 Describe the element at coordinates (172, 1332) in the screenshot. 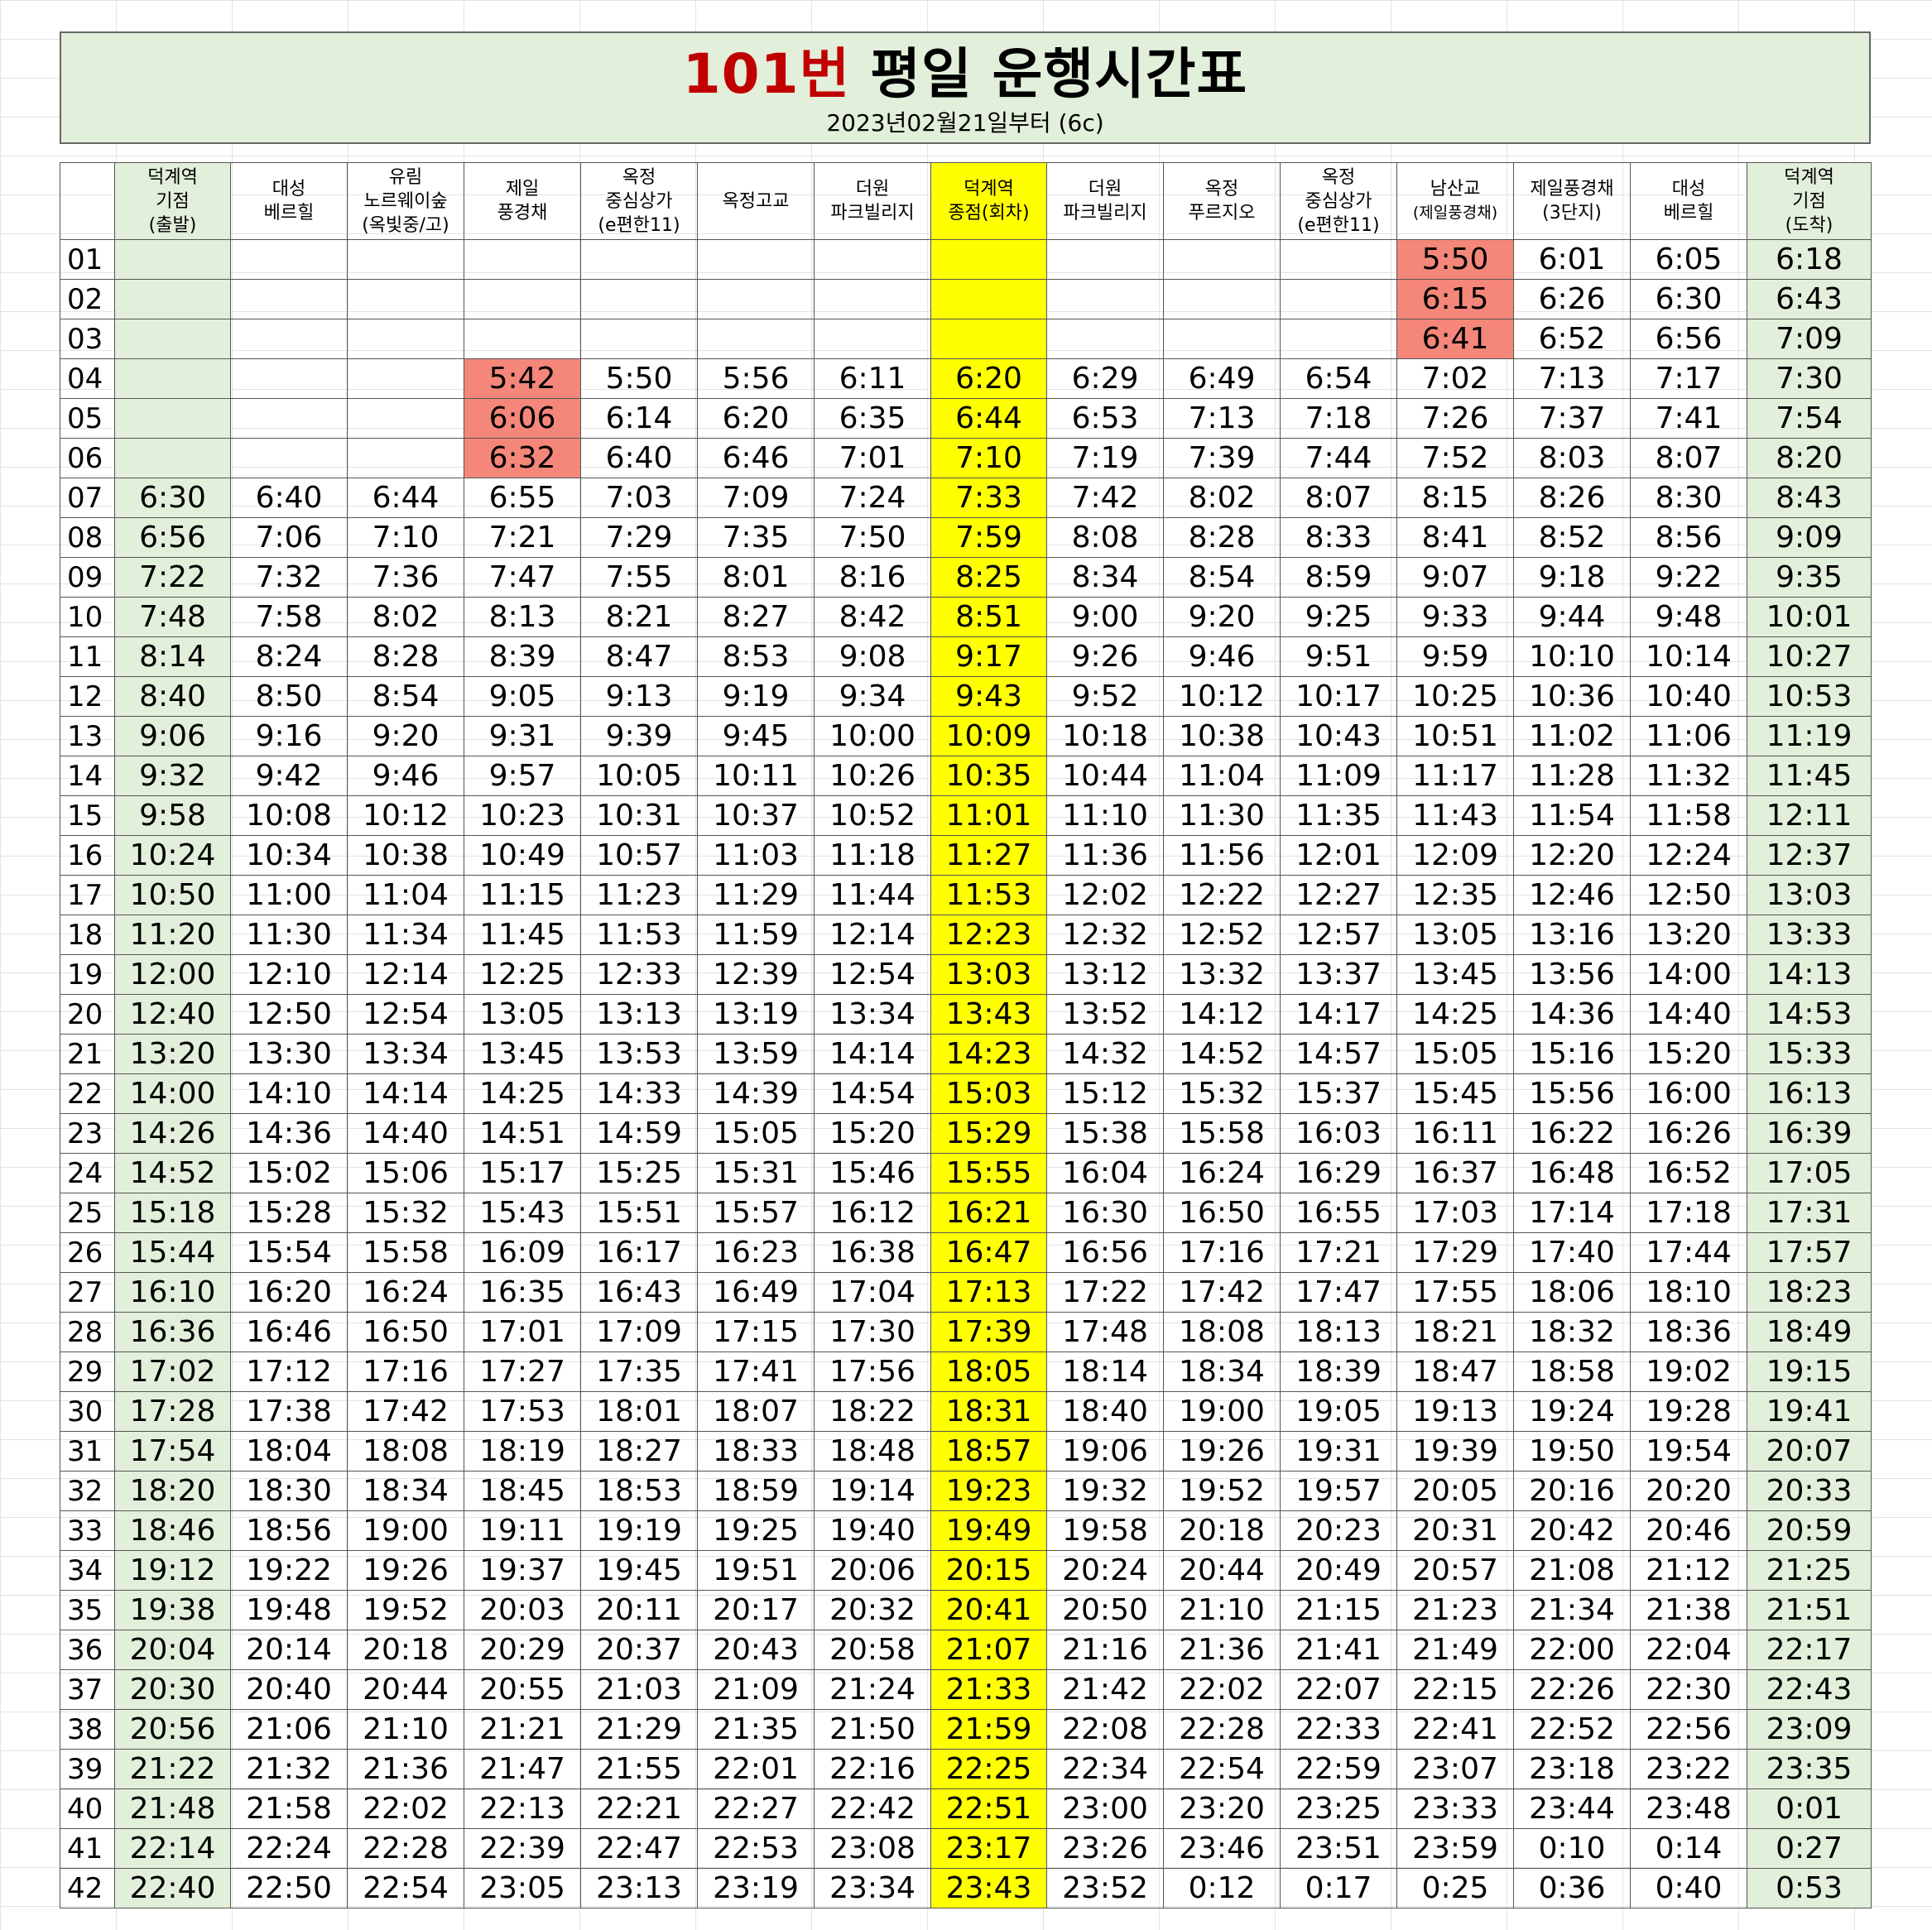

I see `time-cell: 16:36` at that location.